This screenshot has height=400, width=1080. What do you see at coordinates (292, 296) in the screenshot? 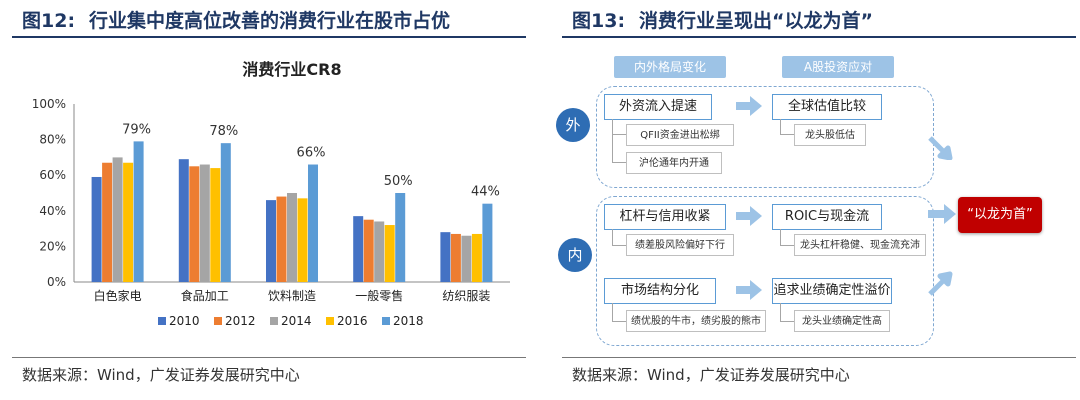
I see `x-tick-label: 饮料制造` at bounding box center [292, 296].